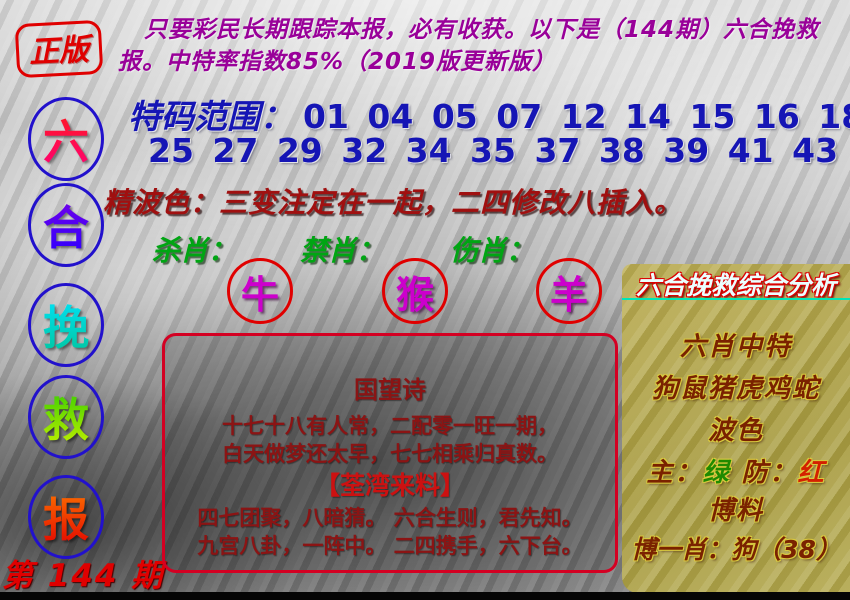 This screenshot has height=600, width=850. What do you see at coordinates (735, 431) in the screenshot?
I see `wave-color-label: 波色` at bounding box center [735, 431].